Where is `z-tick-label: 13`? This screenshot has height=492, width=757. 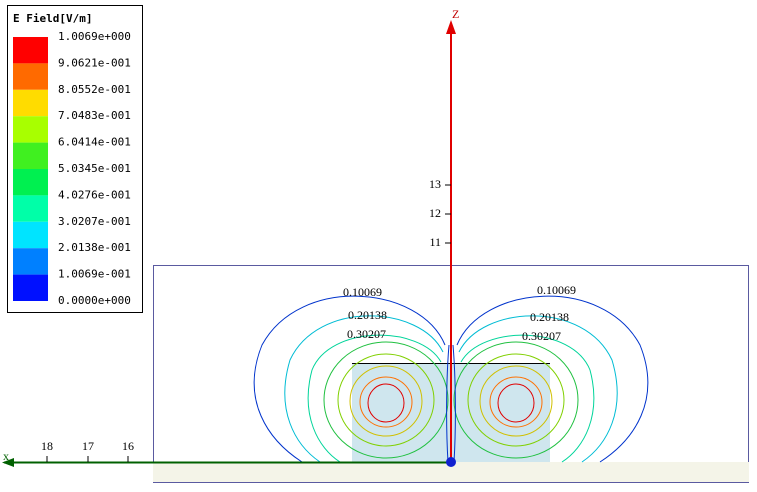
z-tick-label: 13 is located at coordinates (435, 184).